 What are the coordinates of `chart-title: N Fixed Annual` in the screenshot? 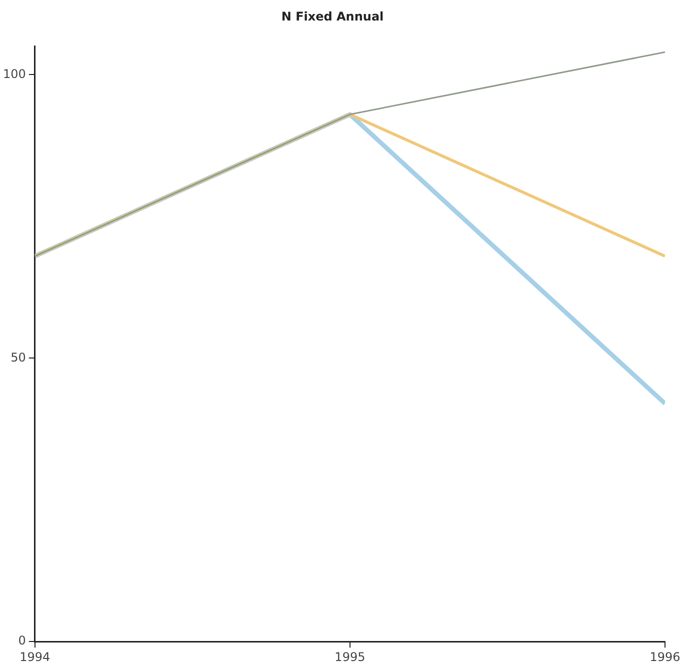 It's located at (332, 16).